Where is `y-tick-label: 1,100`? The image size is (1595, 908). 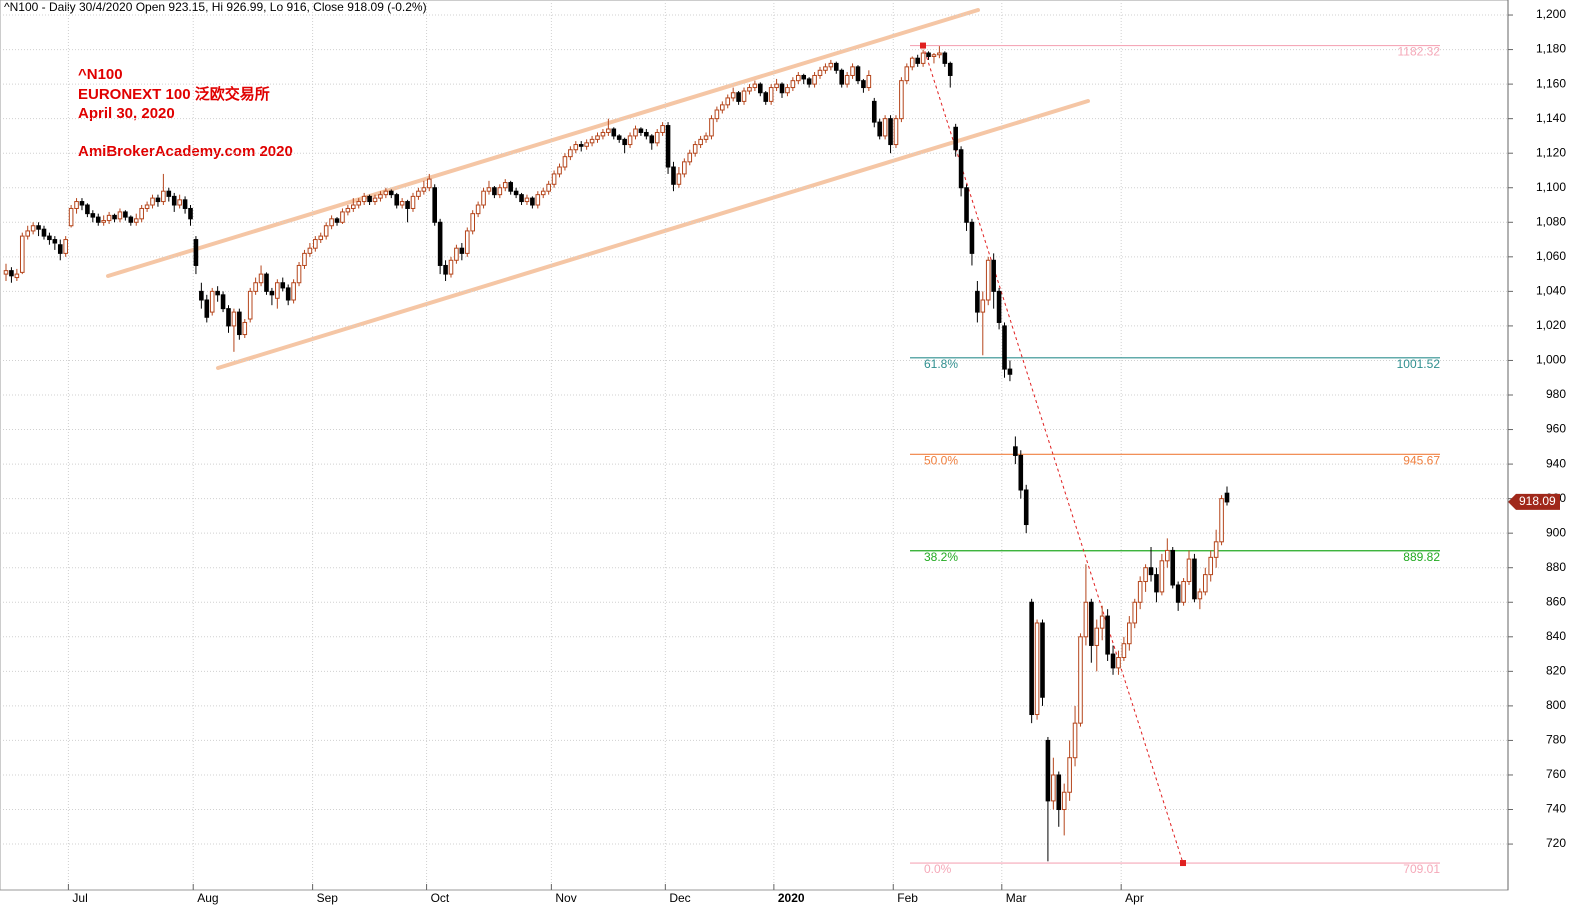 y-tick-label: 1,100 is located at coordinates (1551, 187).